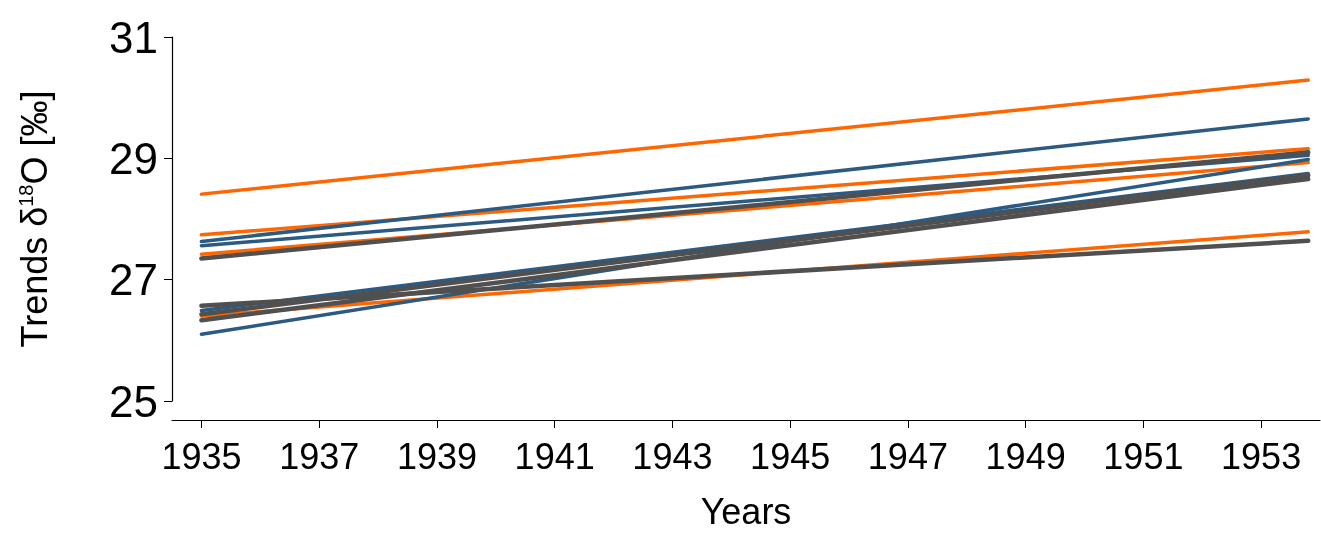  Describe the element at coordinates (554, 456) in the screenshot. I see `x-tick-label: 1941` at that location.